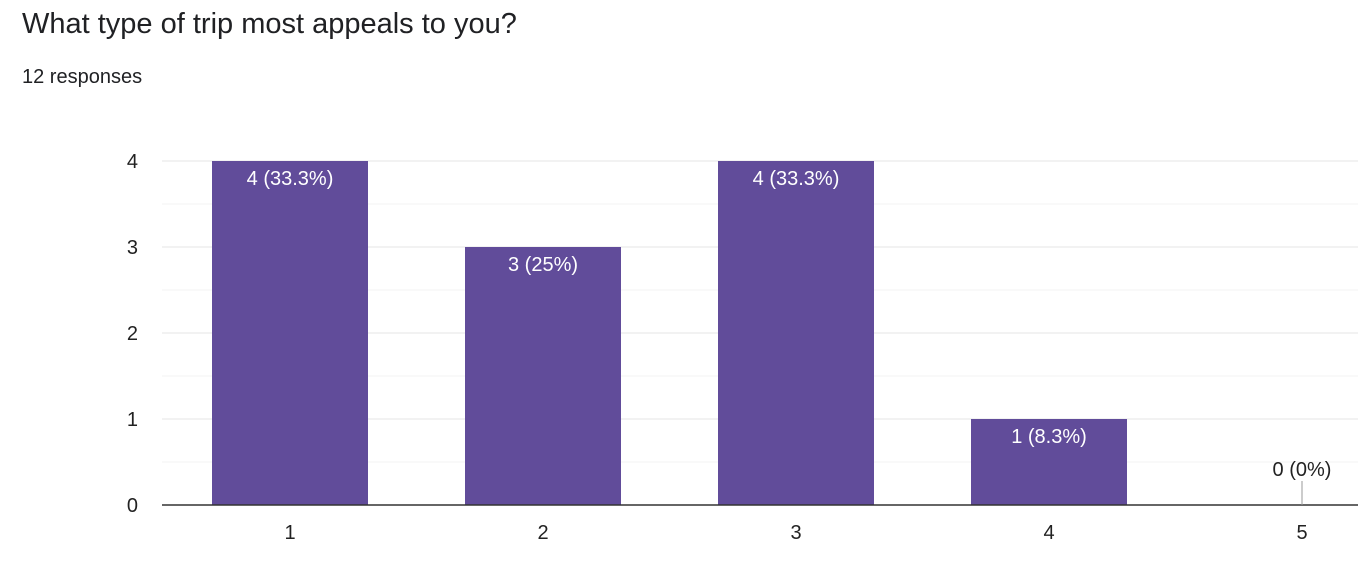 This screenshot has width=1358, height=570. What do you see at coordinates (132, 334) in the screenshot?
I see `y-tick-label: 2` at bounding box center [132, 334].